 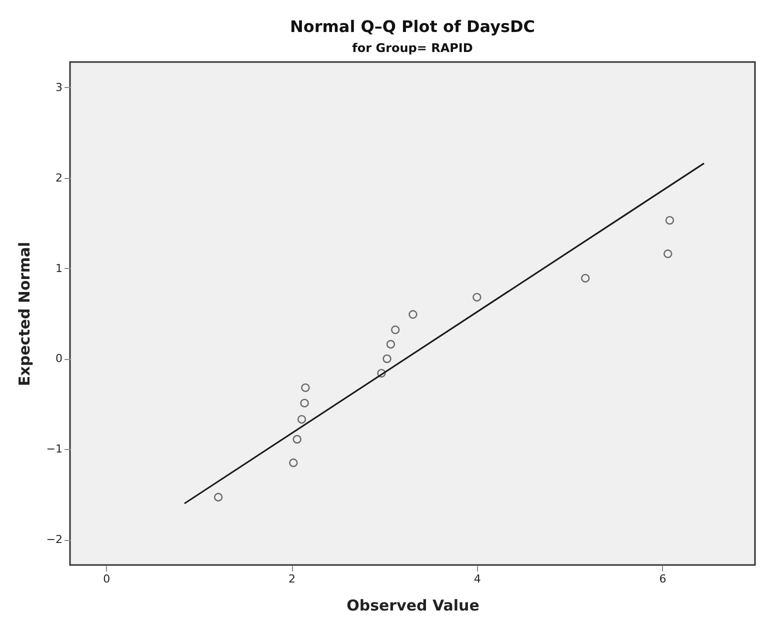 I want to click on y-tick-label: 1, so click(x=59, y=268).